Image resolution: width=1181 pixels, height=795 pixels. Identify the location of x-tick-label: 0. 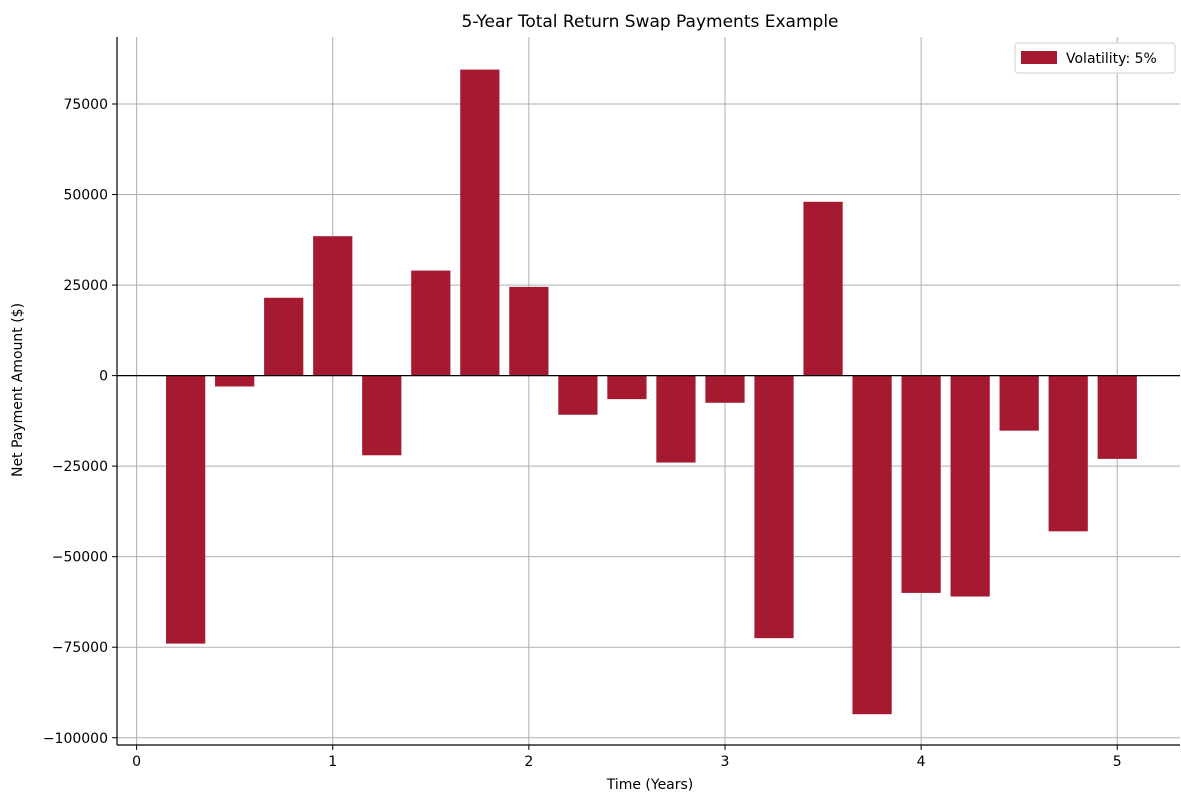
(136, 762).